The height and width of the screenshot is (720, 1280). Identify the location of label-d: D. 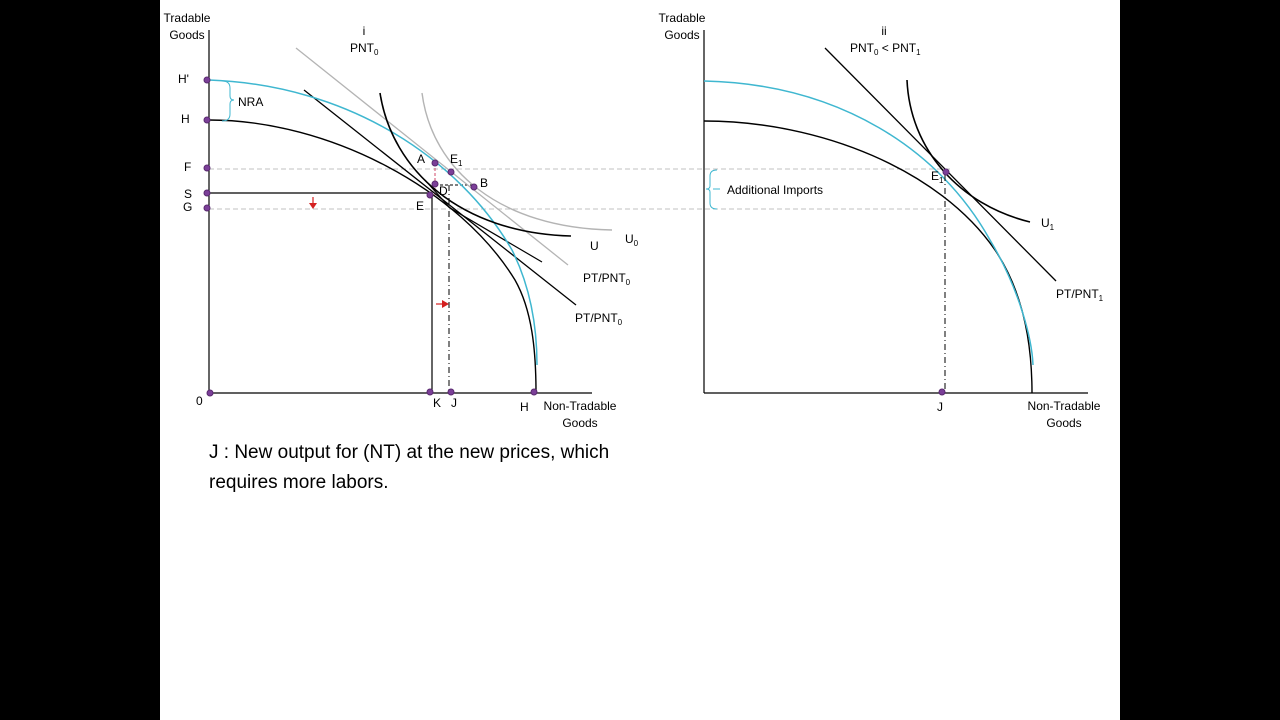
(443, 191).